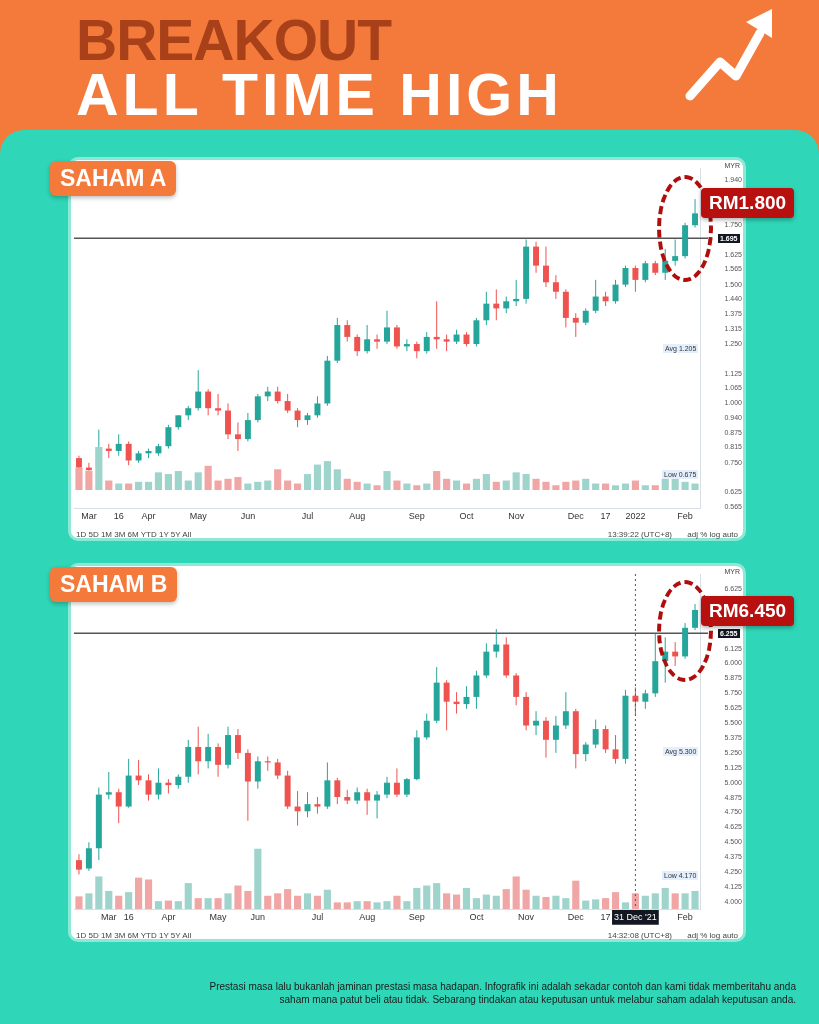  What do you see at coordinates (605, 515) in the screenshot?
I see `x-tick-label: 17` at bounding box center [605, 515].